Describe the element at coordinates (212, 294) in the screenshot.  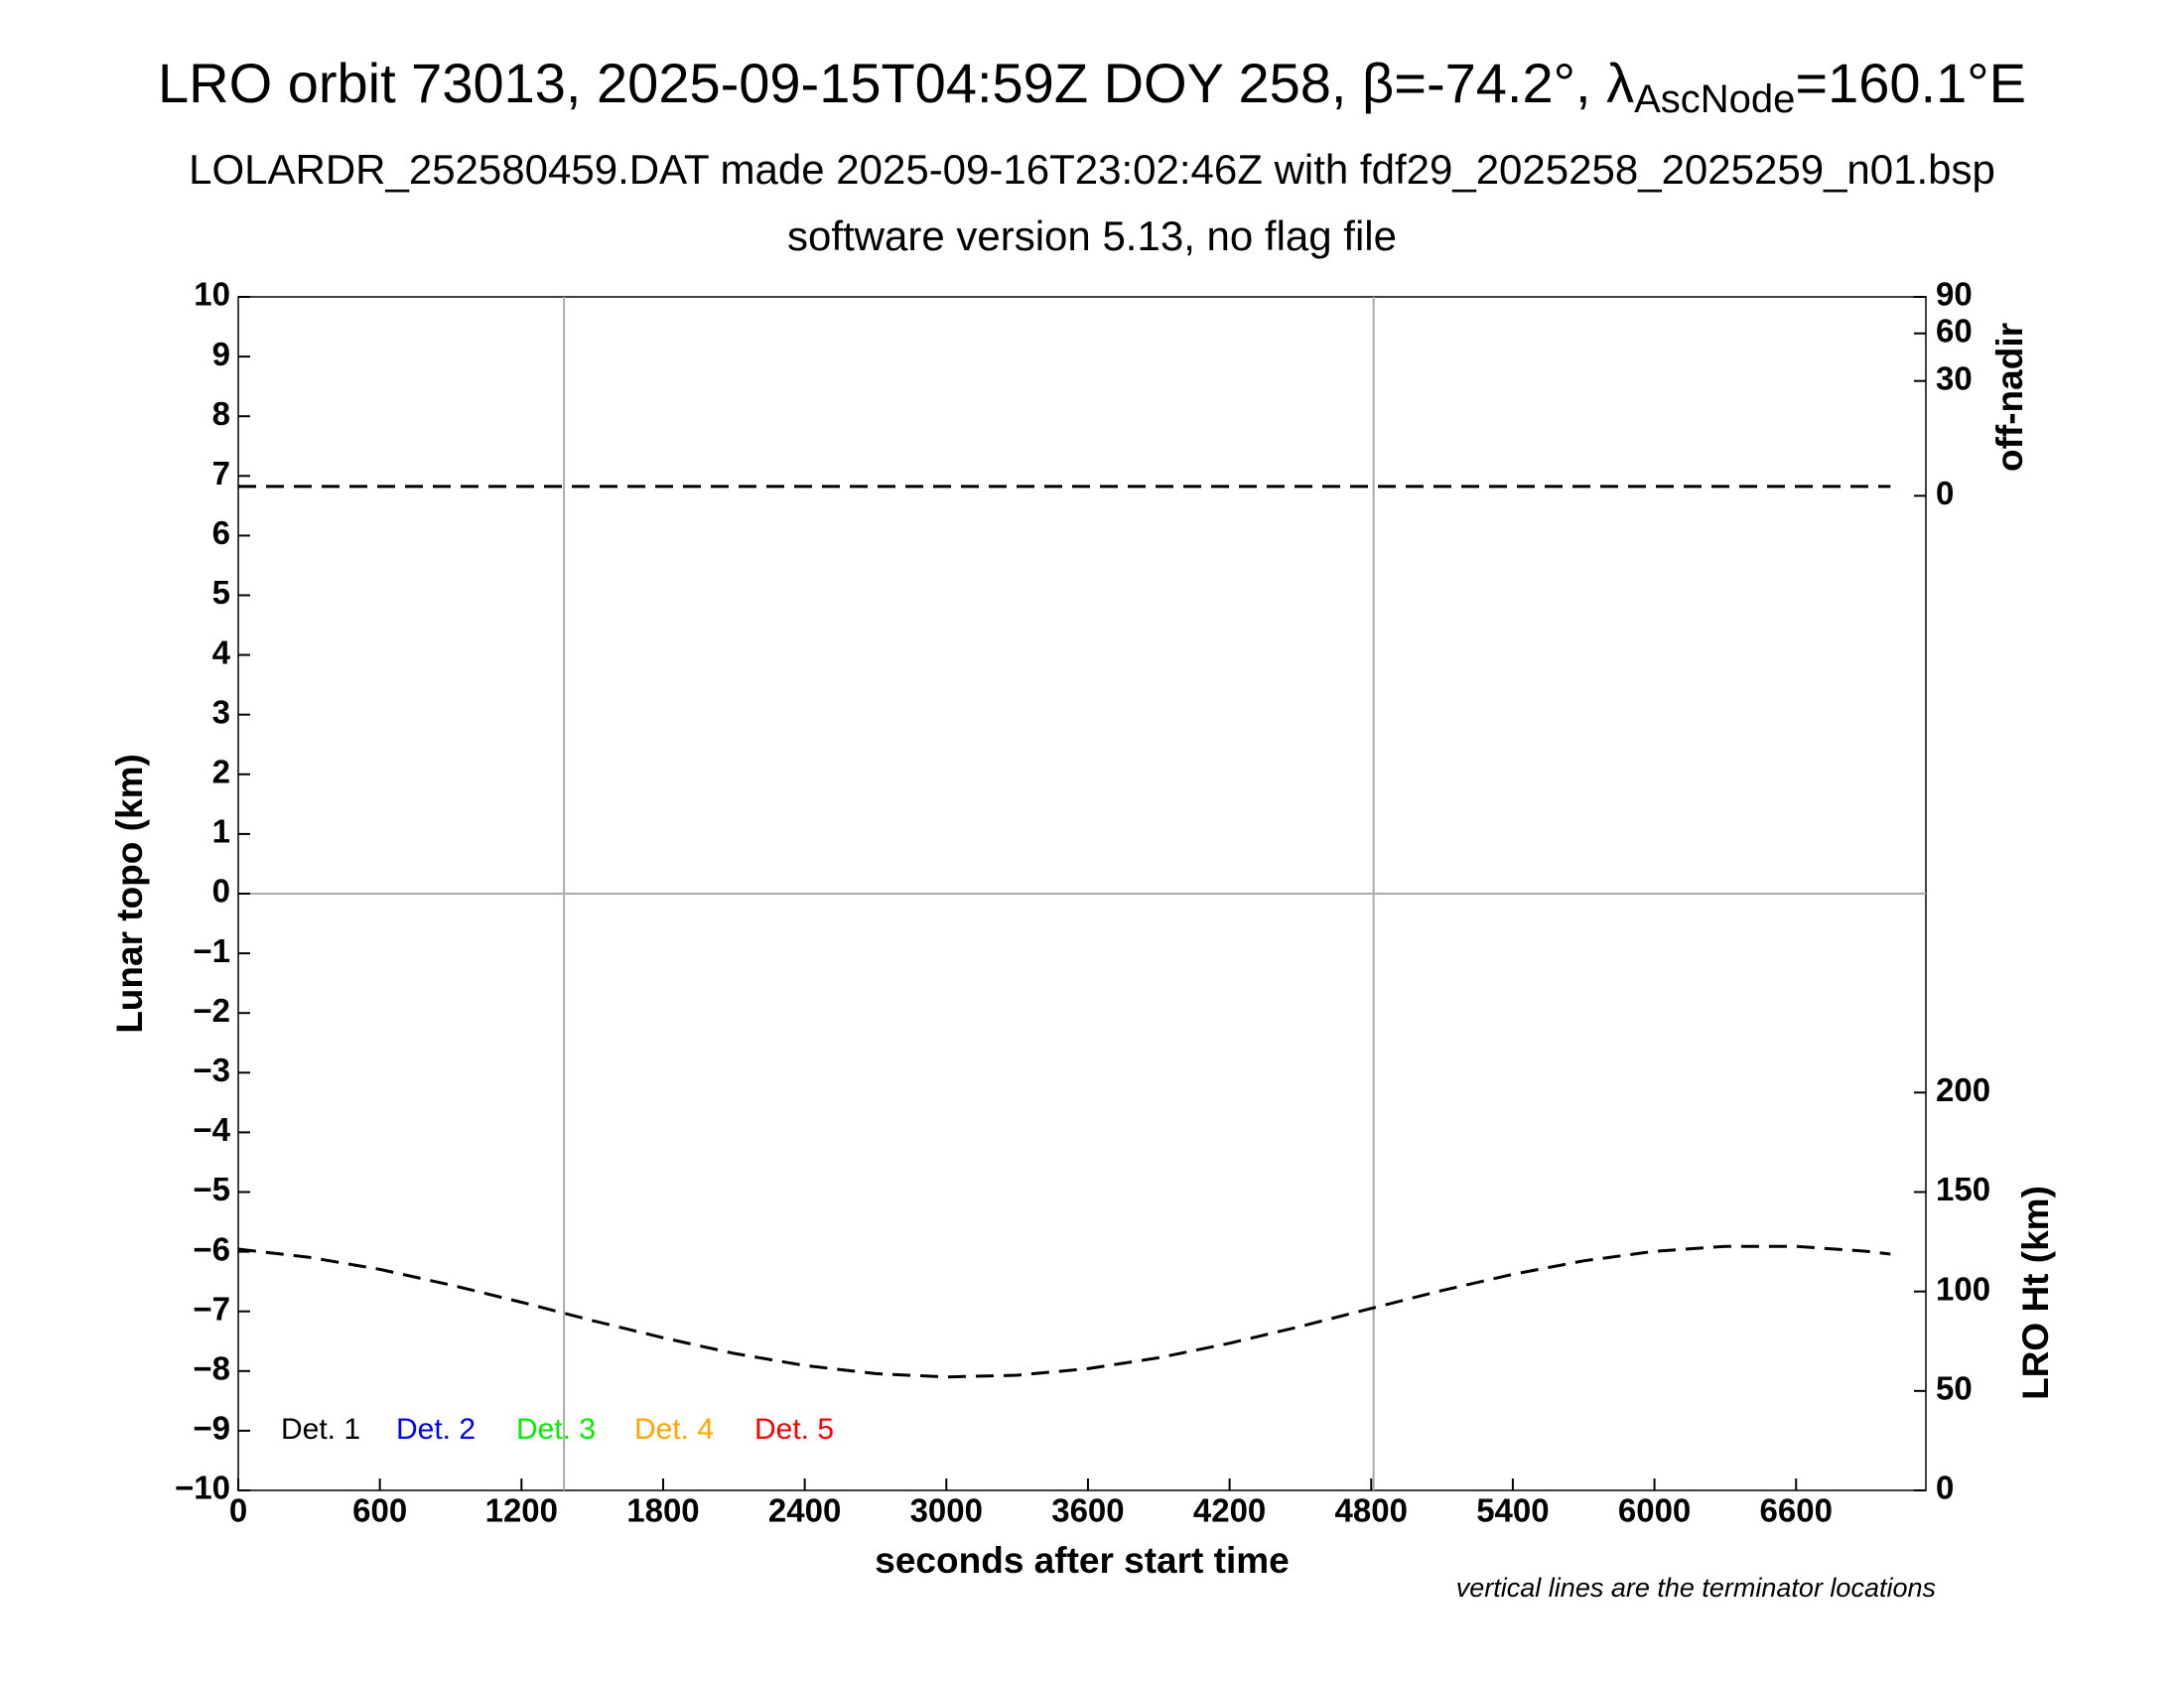
I see `y-tick-label: 10` at that location.